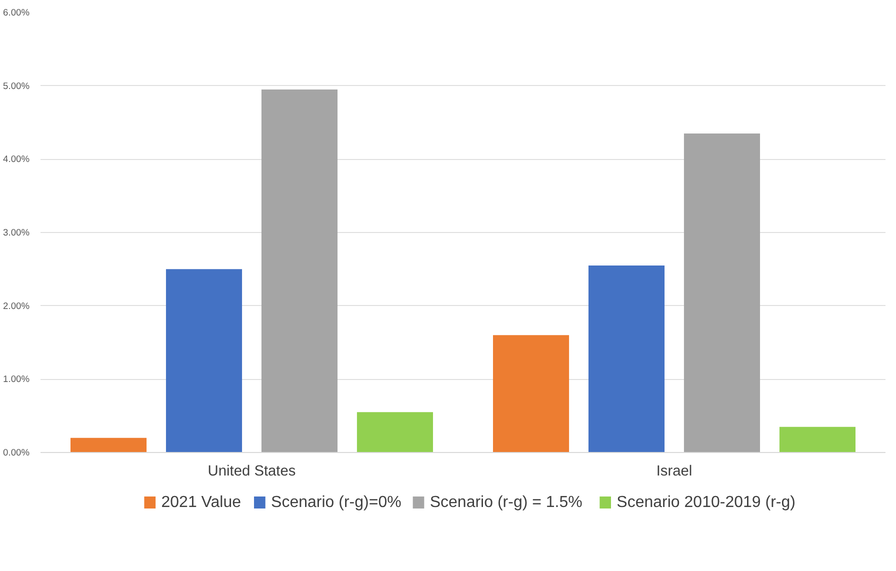  I want to click on legend-label: 2021 Value, so click(201, 502).